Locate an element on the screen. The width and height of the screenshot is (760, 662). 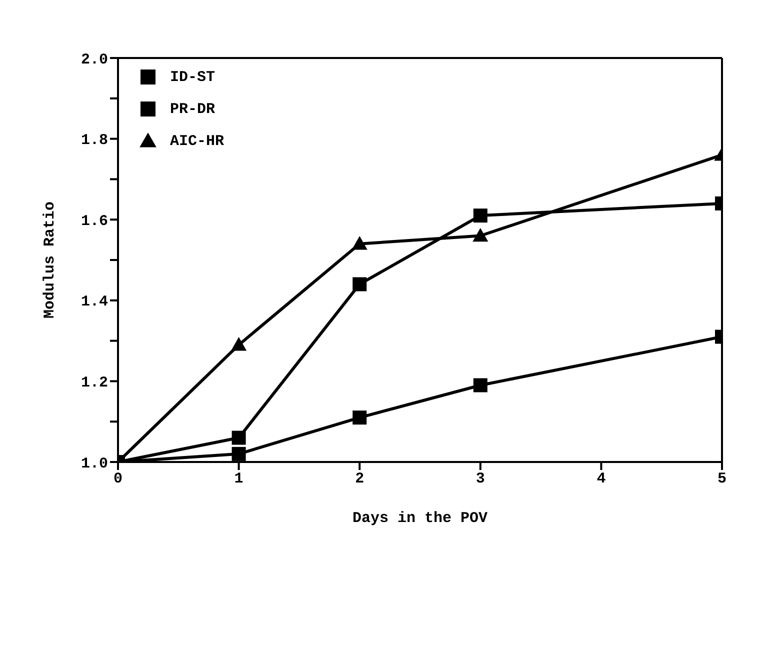
y-tick-label: 1.8 is located at coordinates (94, 141).